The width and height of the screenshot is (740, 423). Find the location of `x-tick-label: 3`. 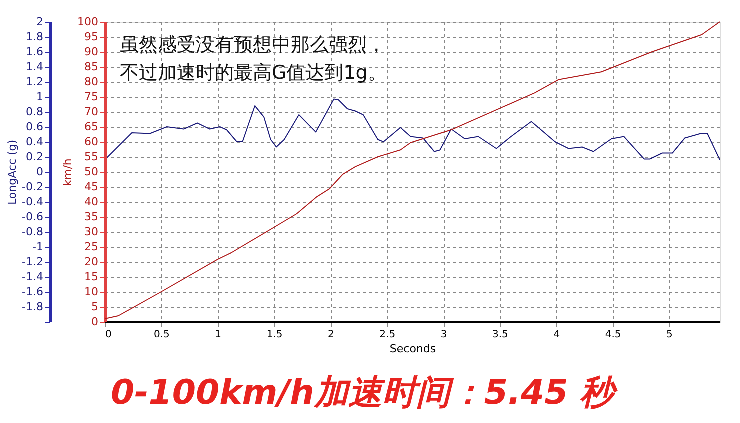

x-tick-label: 3 is located at coordinates (444, 335).